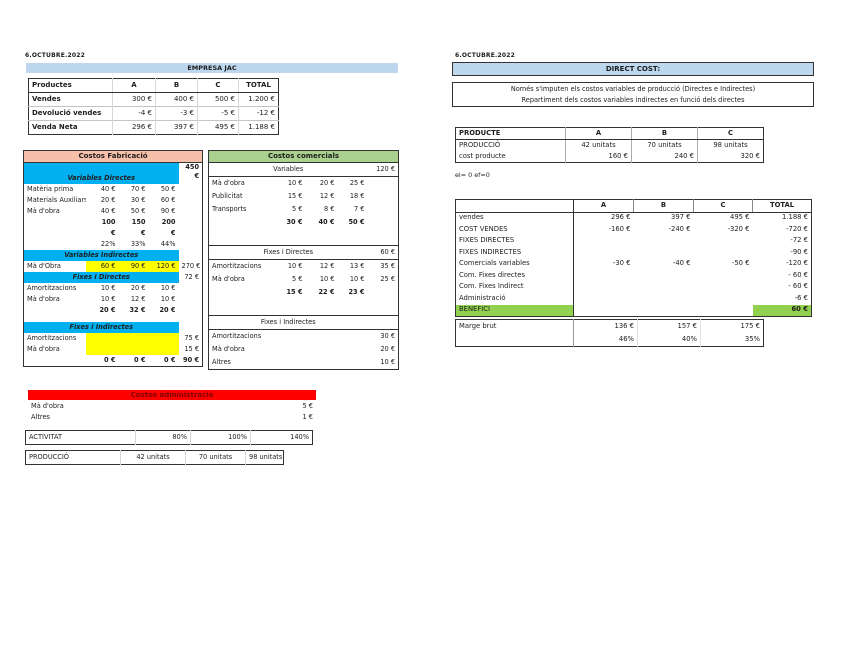 This screenshot has width=848, height=655. I want to click on table-cell: 450 €, so click(192, 171).